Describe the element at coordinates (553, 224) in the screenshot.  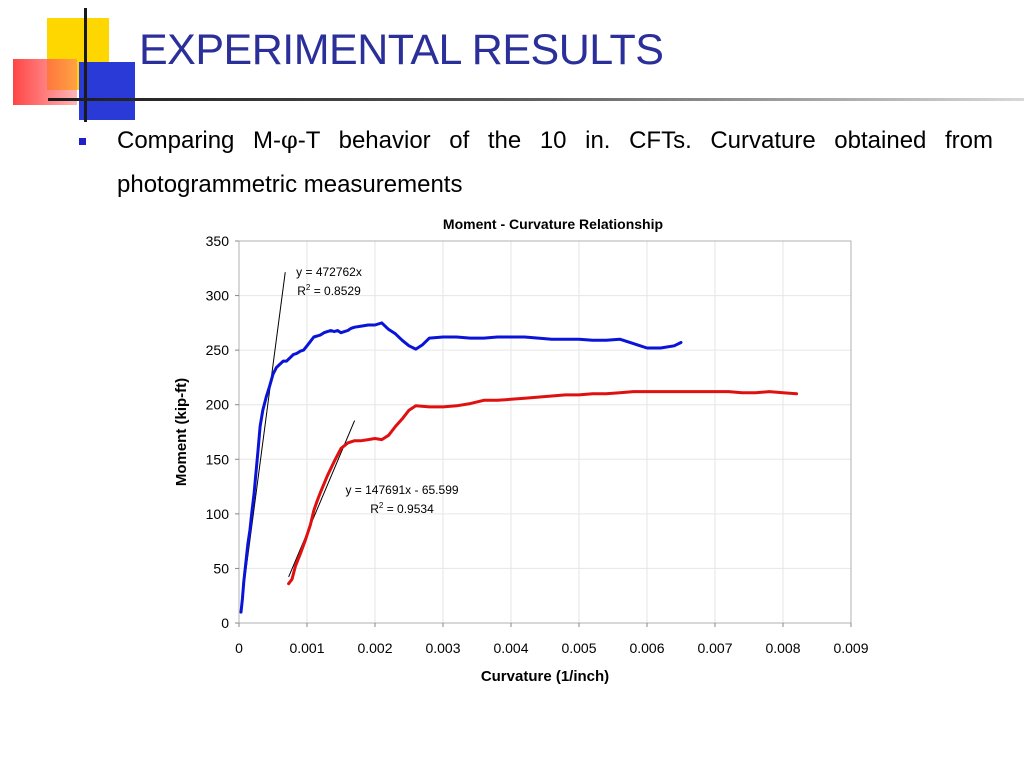
I see `chart-title: Moment - Curvature Relationship` at that location.